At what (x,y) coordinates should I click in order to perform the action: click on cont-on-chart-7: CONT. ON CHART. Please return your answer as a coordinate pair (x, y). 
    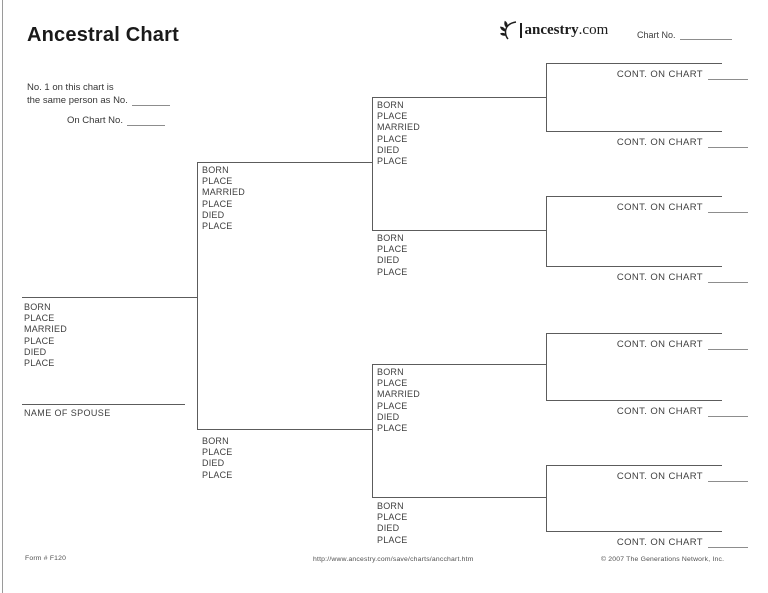
    Looking at the image, I should click on (682, 476).